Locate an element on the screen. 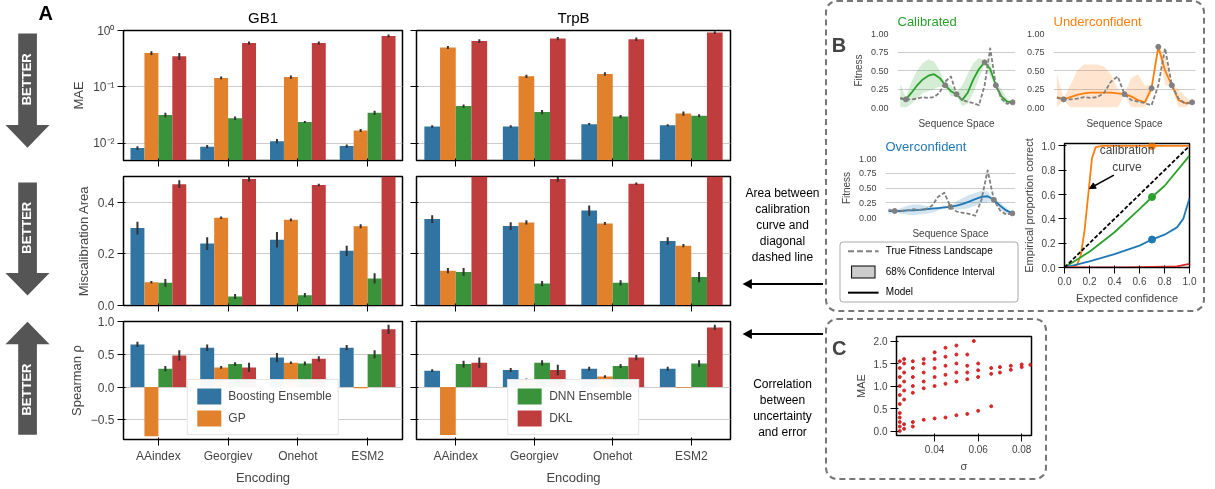 This screenshot has width=1215, height=489. text: Area between calibration curve and diagonal dashed line is located at coordinates (782, 225).